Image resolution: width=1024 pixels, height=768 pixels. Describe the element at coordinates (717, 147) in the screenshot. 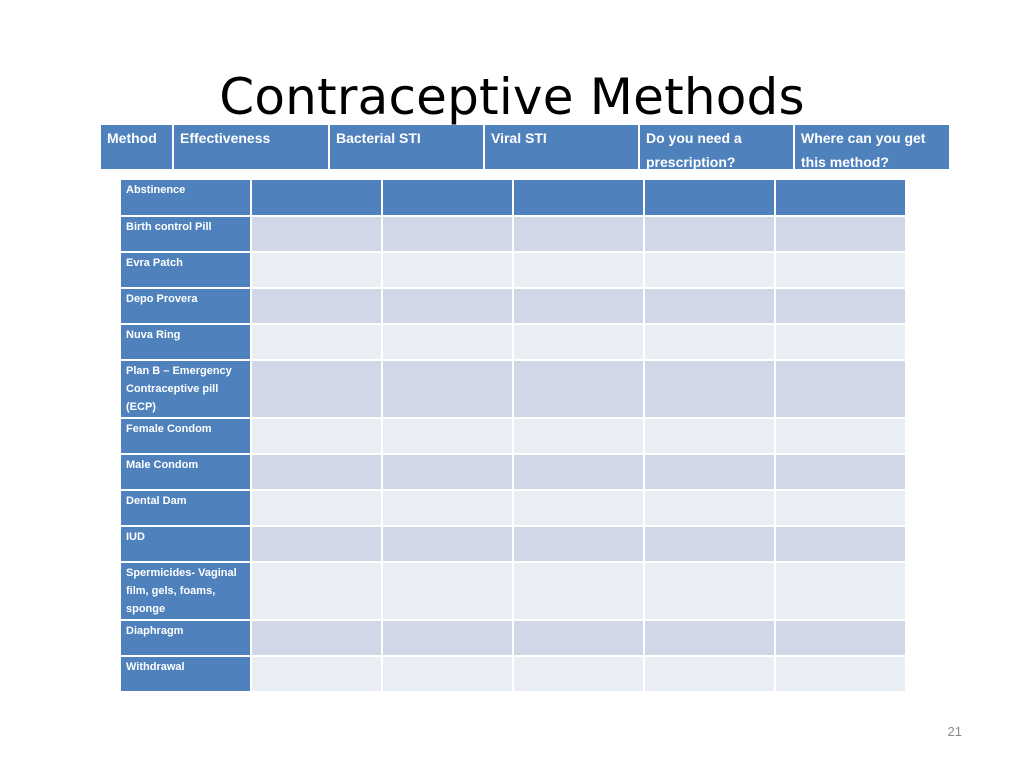

I see `header-prescription: Do you need a prescription?` at that location.